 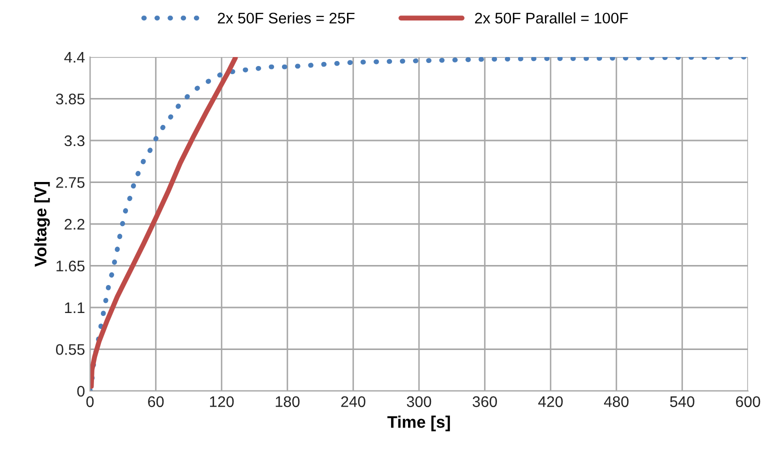 What do you see at coordinates (484, 402) in the screenshot?
I see `x-tick-label: 360` at bounding box center [484, 402].